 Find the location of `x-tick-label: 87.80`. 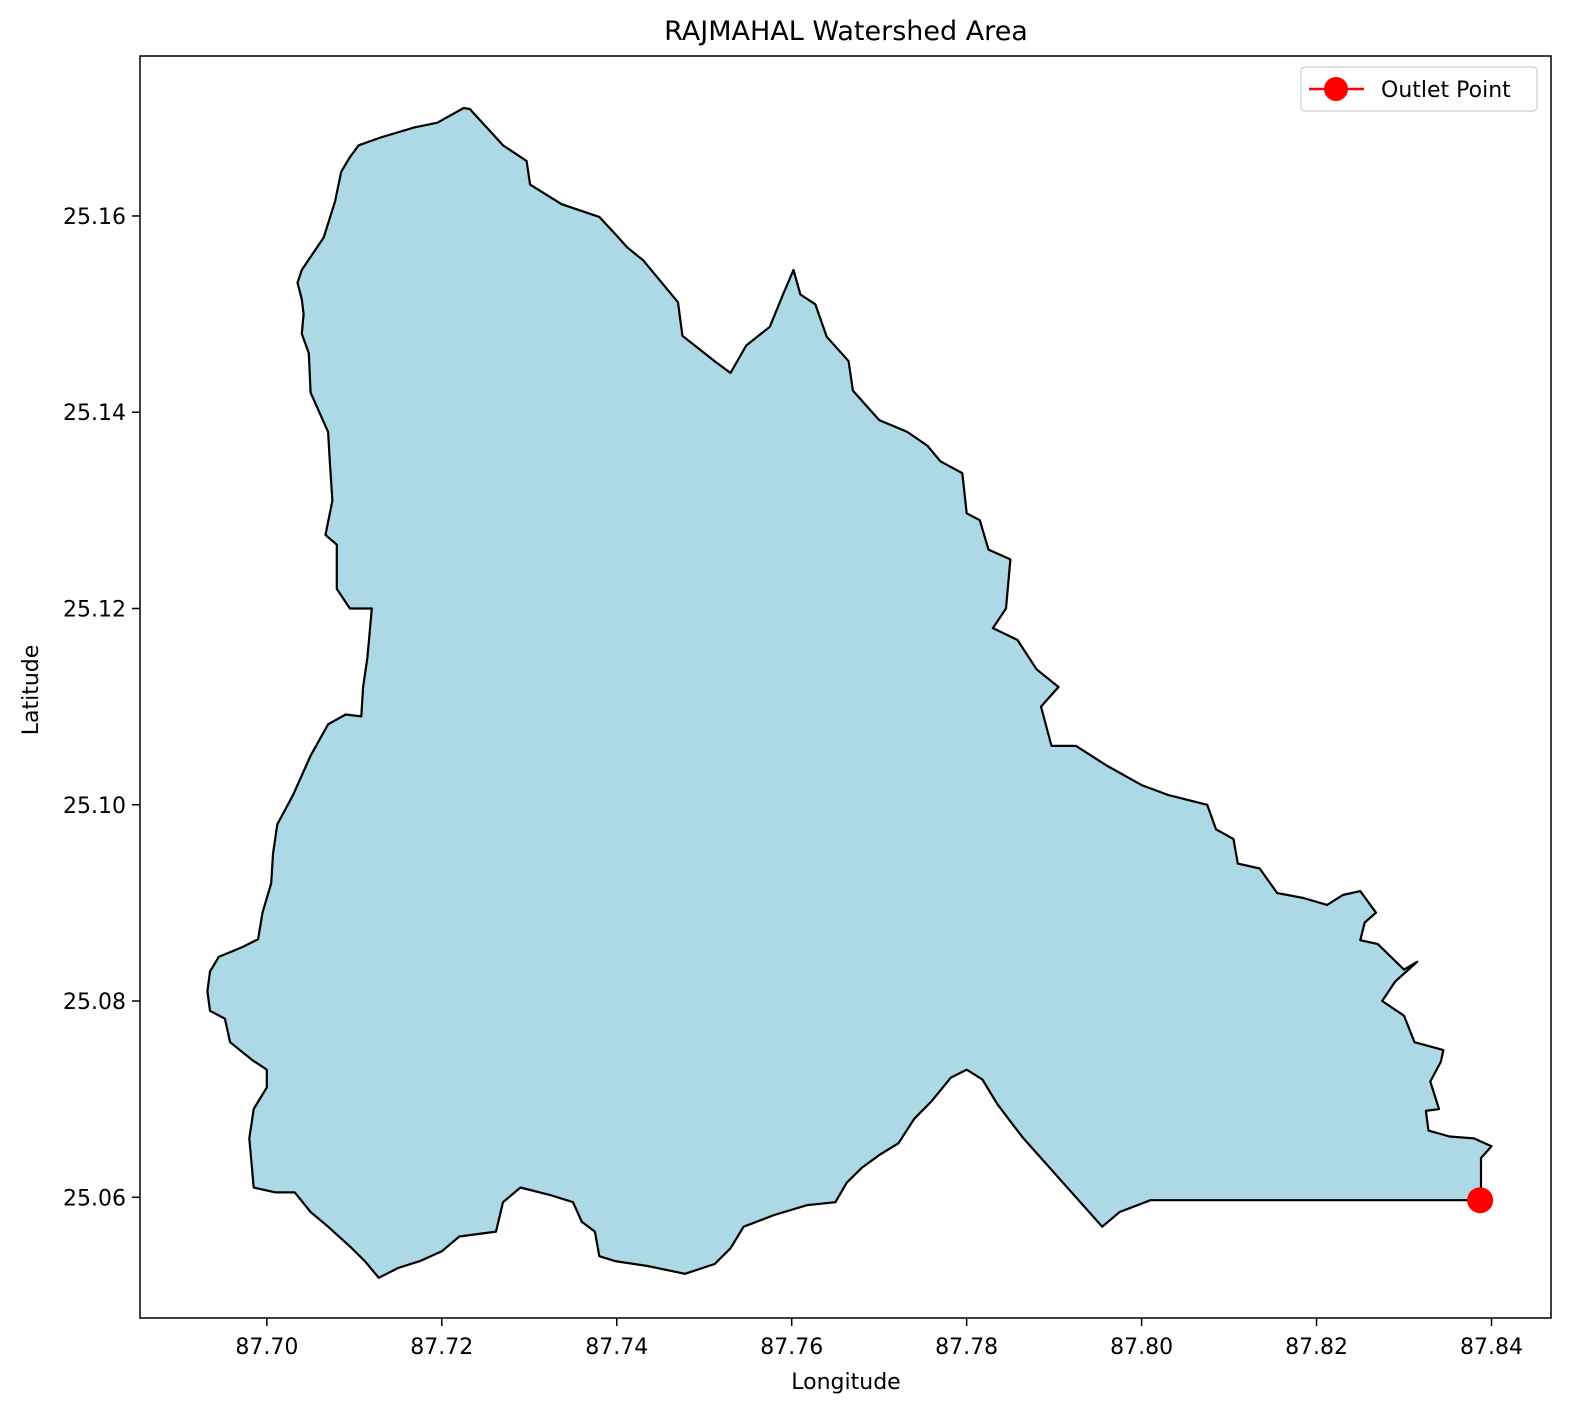

x-tick-label: 87.80 is located at coordinates (1141, 1347).